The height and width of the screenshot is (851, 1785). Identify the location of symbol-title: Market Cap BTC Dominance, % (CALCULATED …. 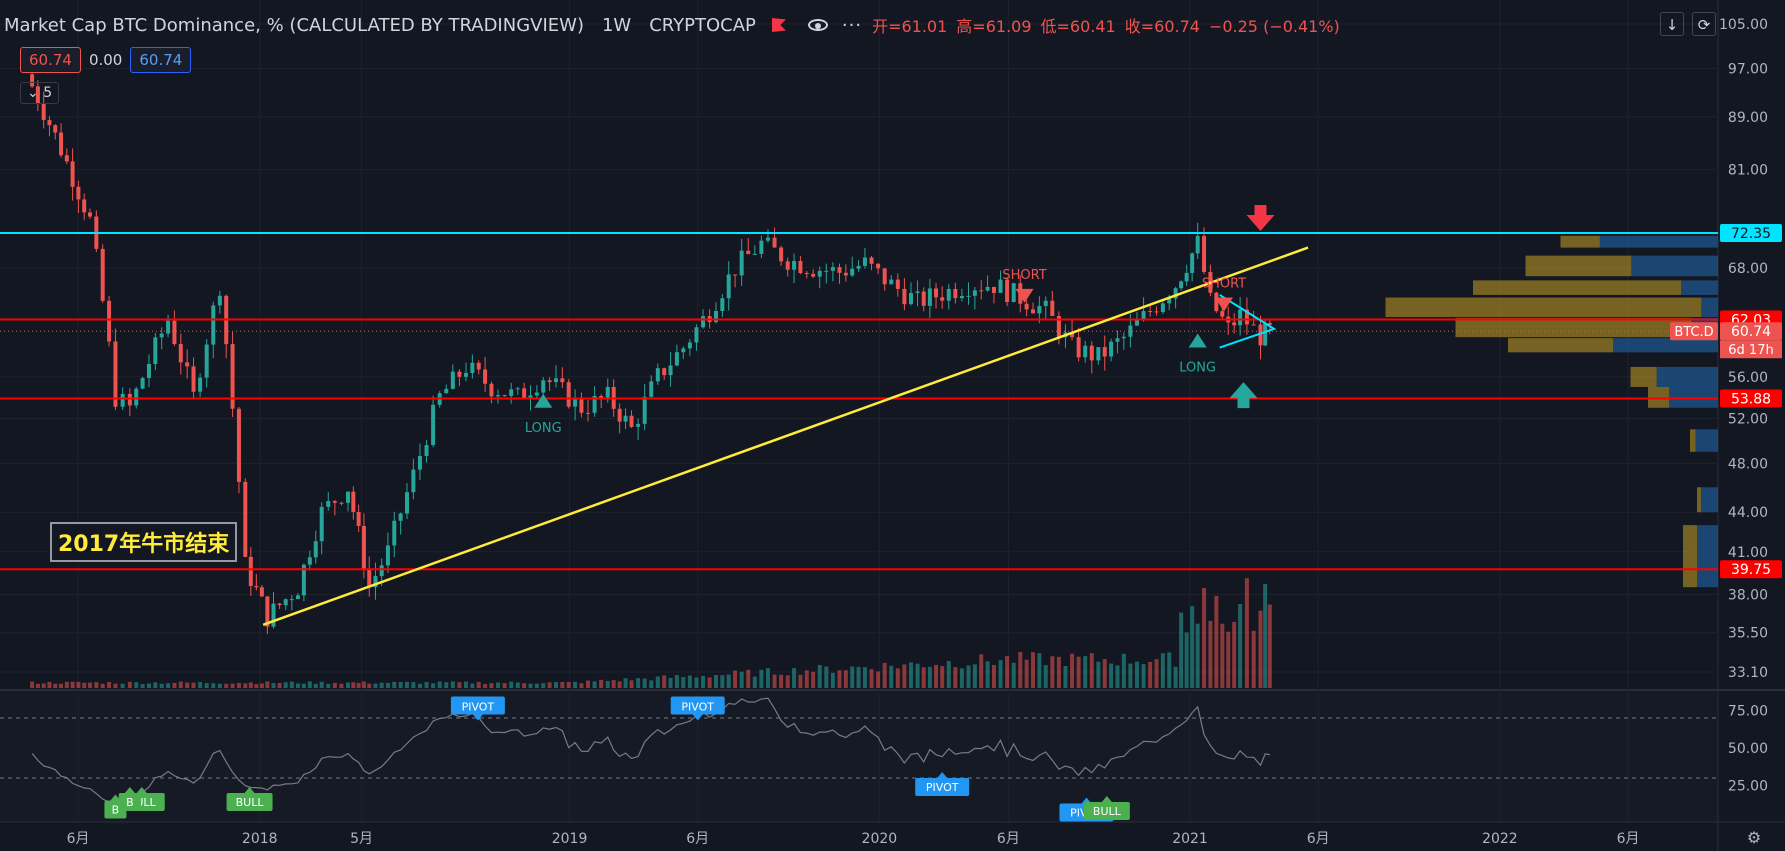
(294, 25).